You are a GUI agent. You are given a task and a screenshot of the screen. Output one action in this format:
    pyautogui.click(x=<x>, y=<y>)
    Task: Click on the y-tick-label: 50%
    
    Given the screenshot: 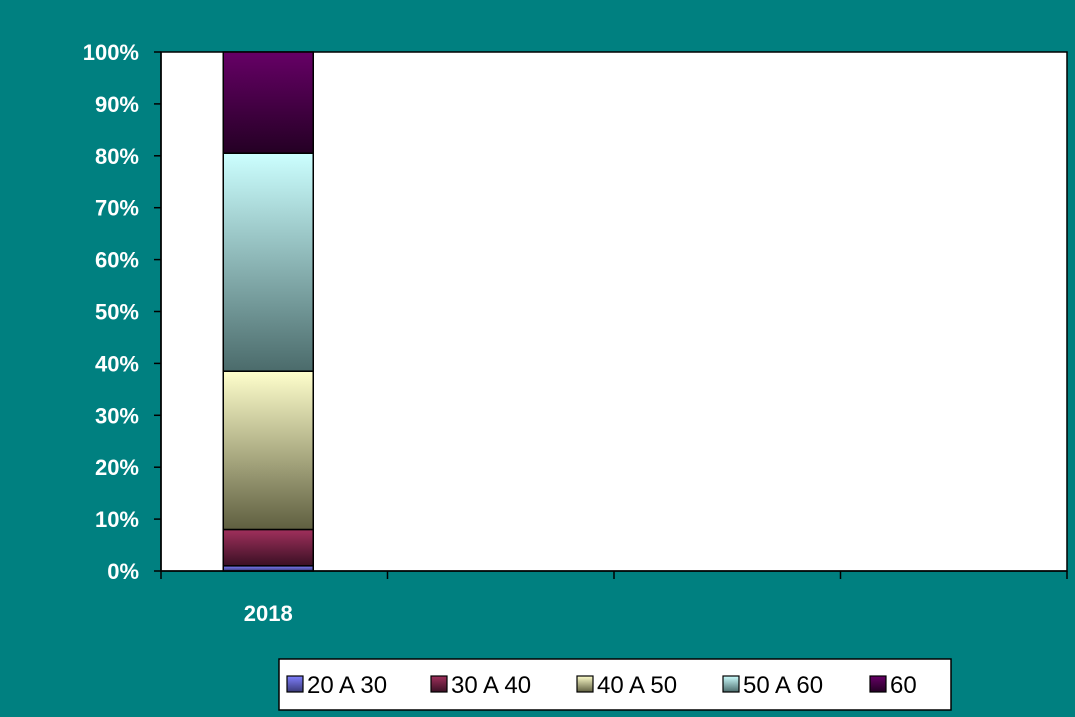 What is the action you would take?
    pyautogui.click(x=117, y=312)
    